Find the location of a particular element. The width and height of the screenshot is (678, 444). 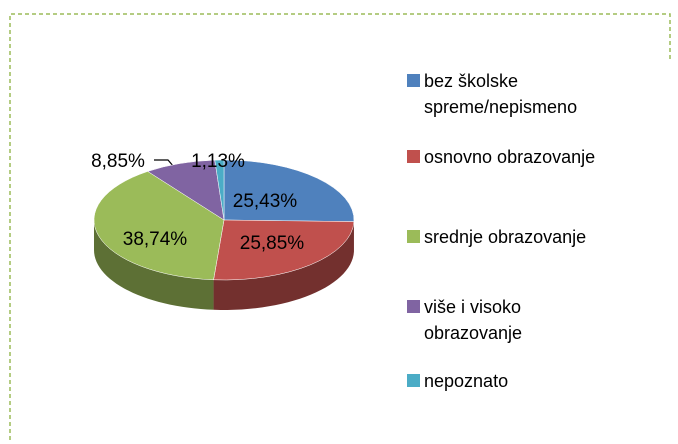

legend-entry: bez školske spreme/nepismeno is located at coordinates (532, 94).